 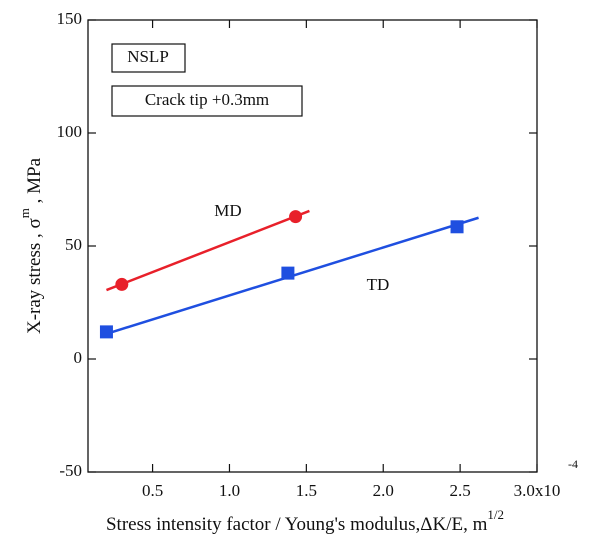 I want to click on x-exponent: -4, so click(x=573, y=464).